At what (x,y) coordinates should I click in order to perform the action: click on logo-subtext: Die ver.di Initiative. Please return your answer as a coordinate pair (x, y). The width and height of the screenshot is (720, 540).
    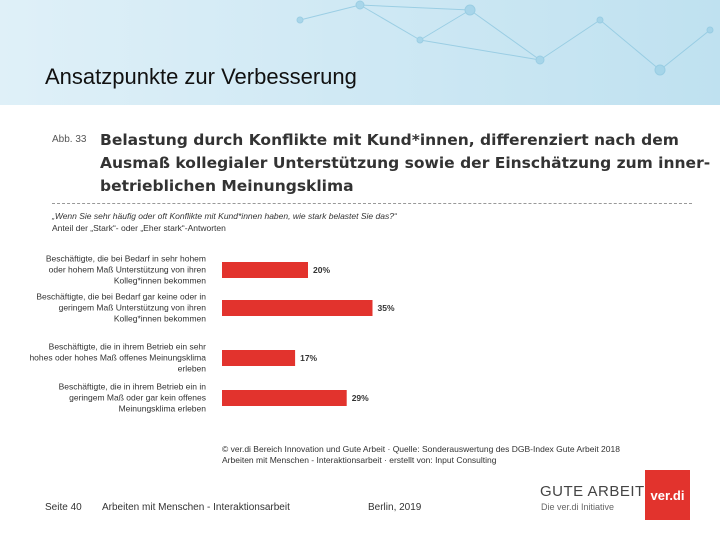
    Looking at the image, I should click on (578, 507).